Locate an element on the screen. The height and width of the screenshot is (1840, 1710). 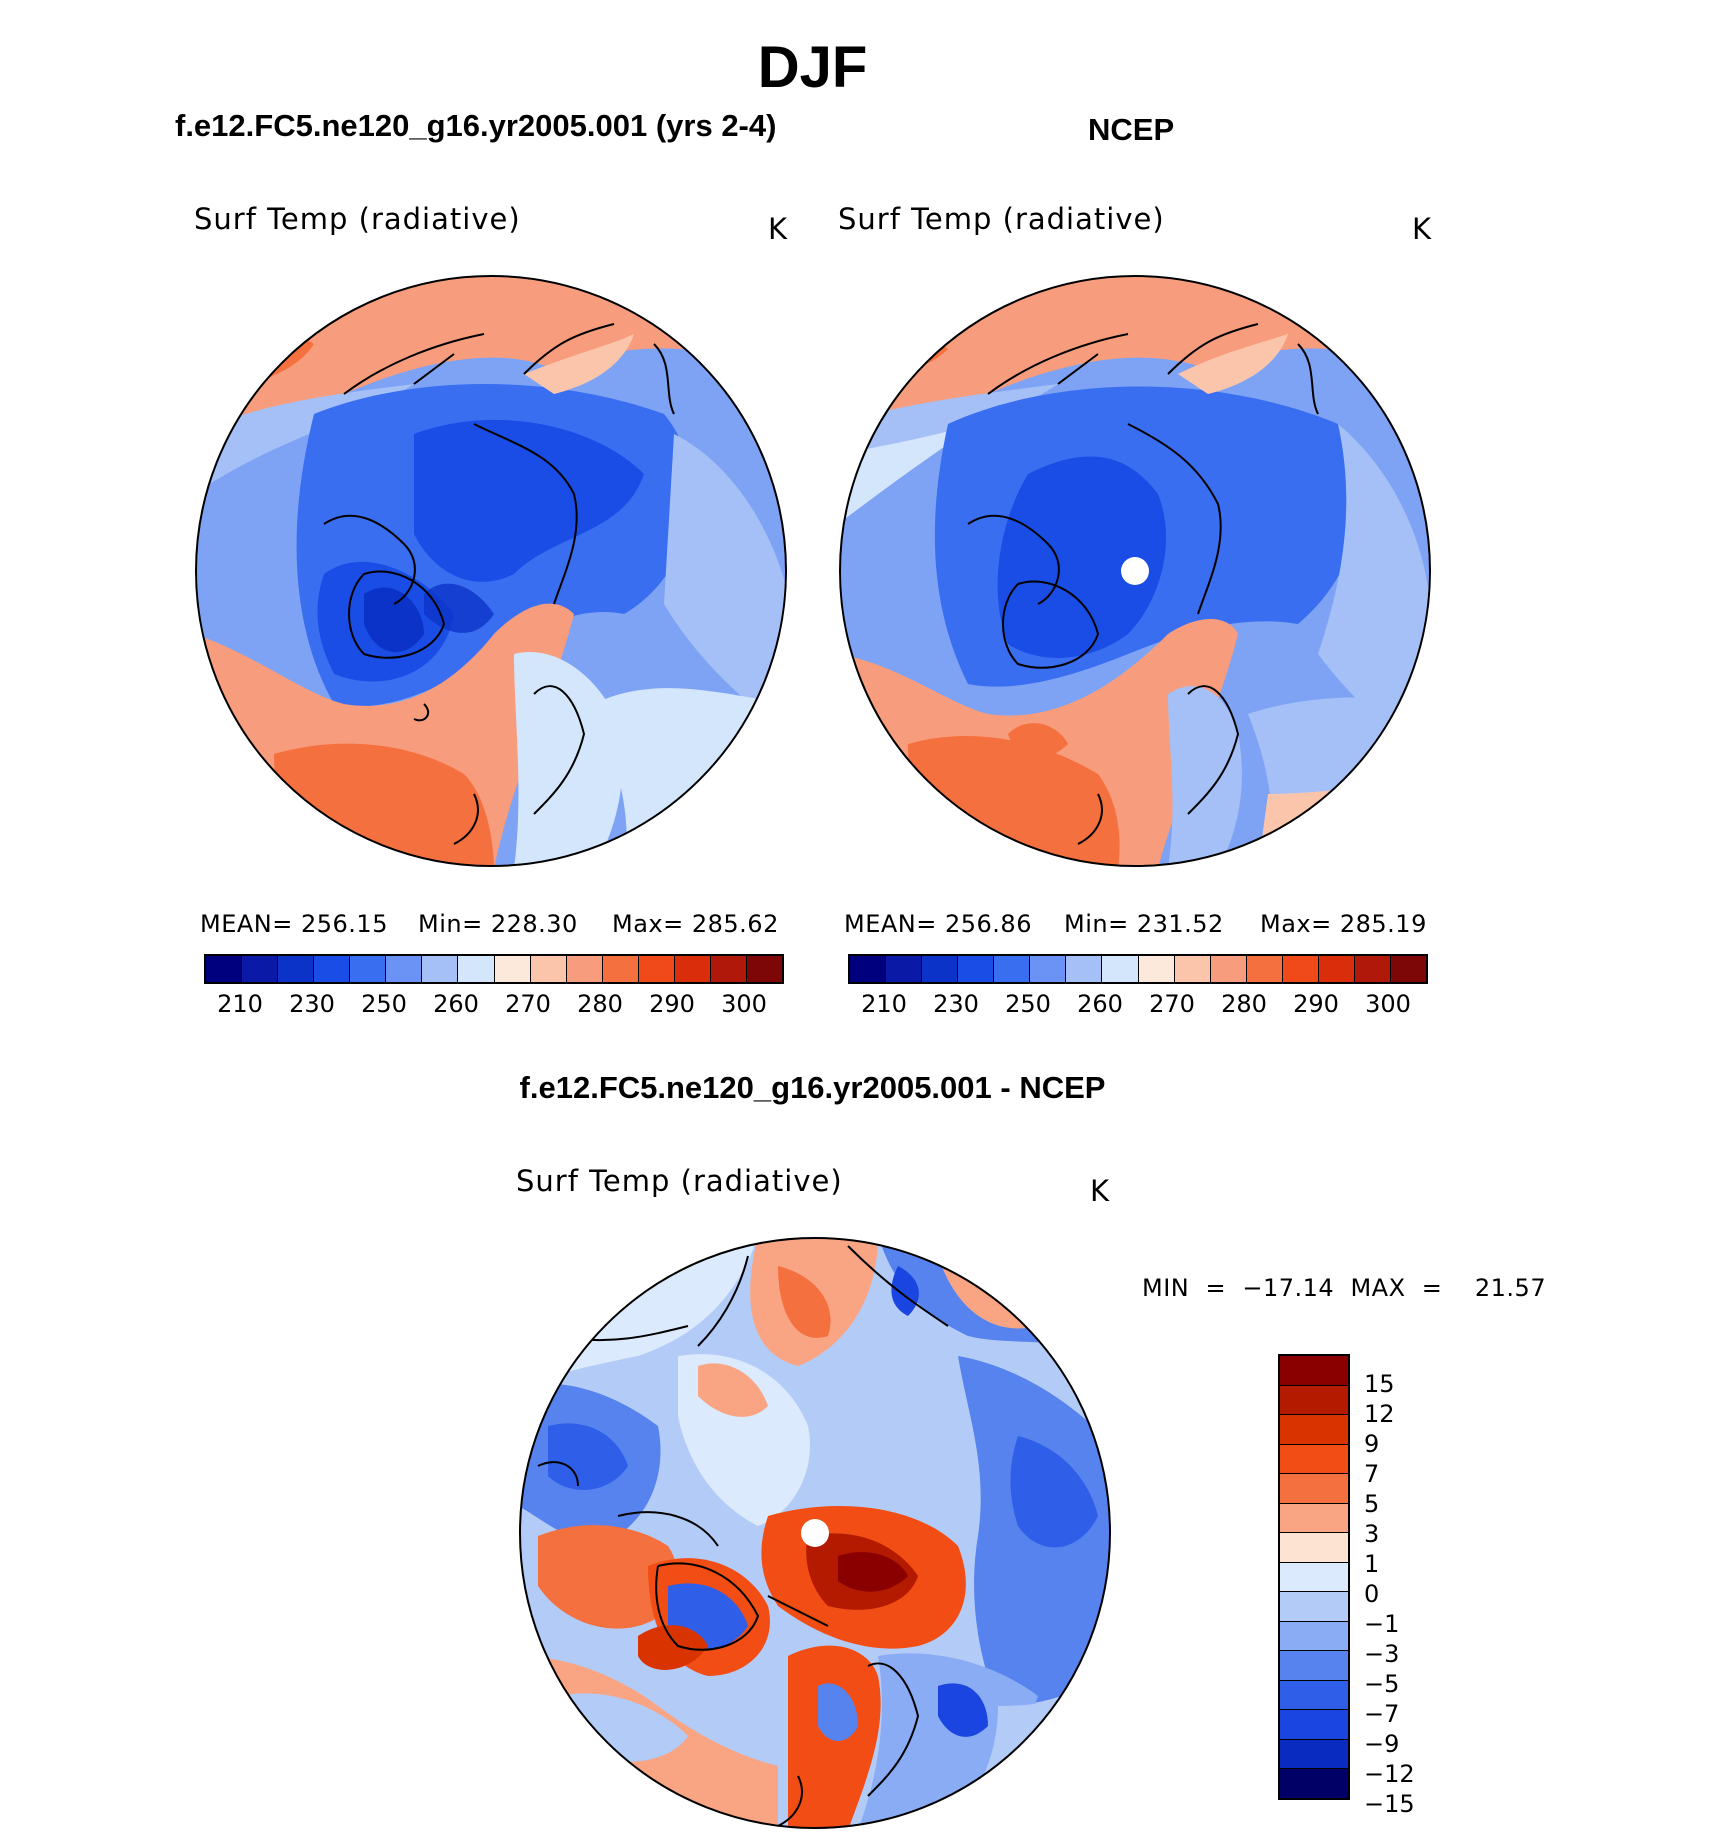
colorbar-tick-label: 260 is located at coordinates (1100, 1004).